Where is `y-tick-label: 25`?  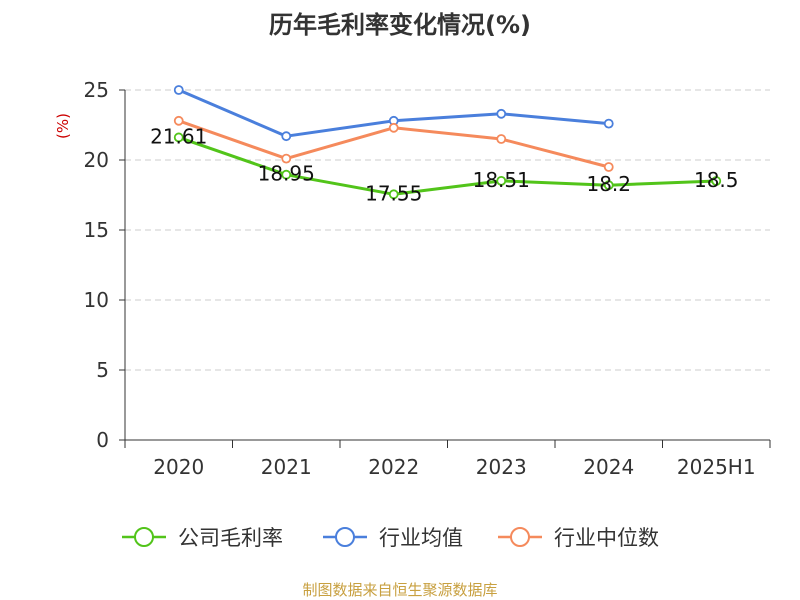
y-tick-label: 25 is located at coordinates (96, 90).